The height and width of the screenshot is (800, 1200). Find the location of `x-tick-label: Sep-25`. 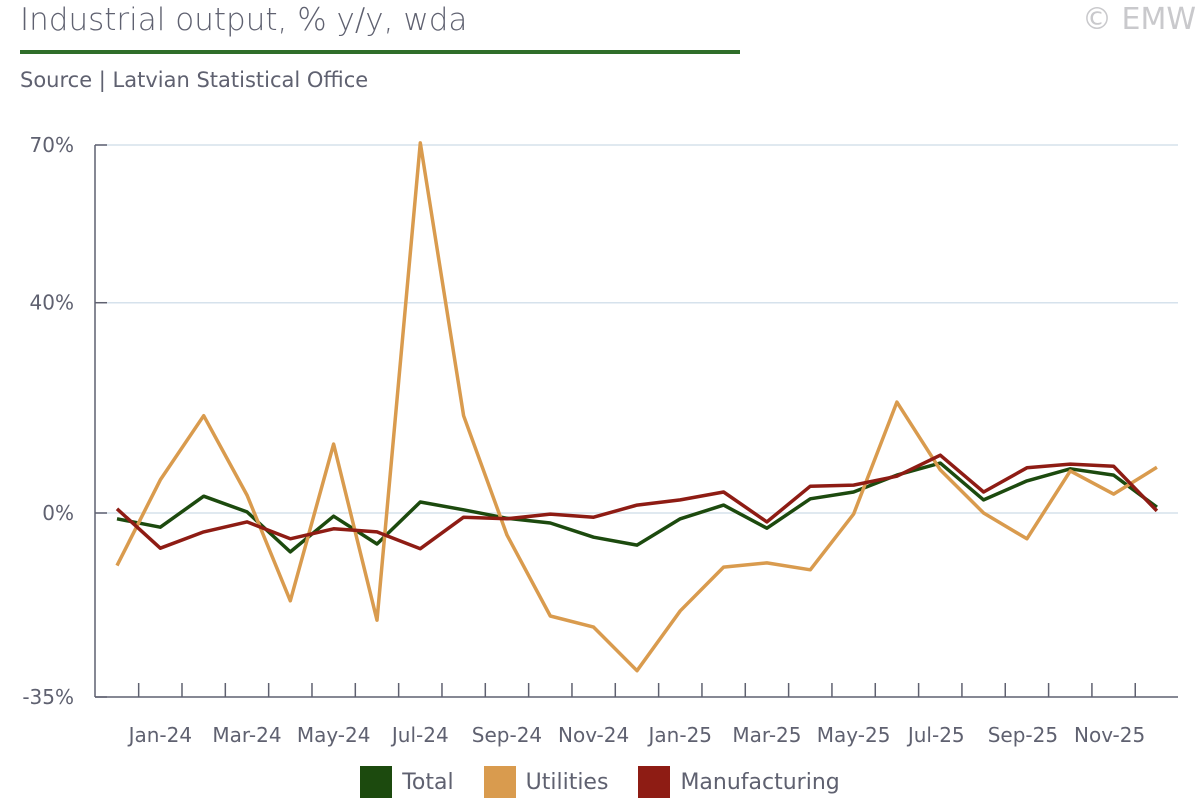

x-tick-label: Sep-25 is located at coordinates (1023, 735).